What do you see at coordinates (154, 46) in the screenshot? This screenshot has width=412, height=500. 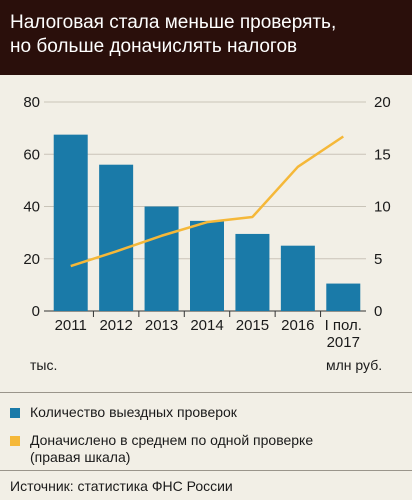 I see `chart-title-line-2: но больше доначислять налогов` at bounding box center [154, 46].